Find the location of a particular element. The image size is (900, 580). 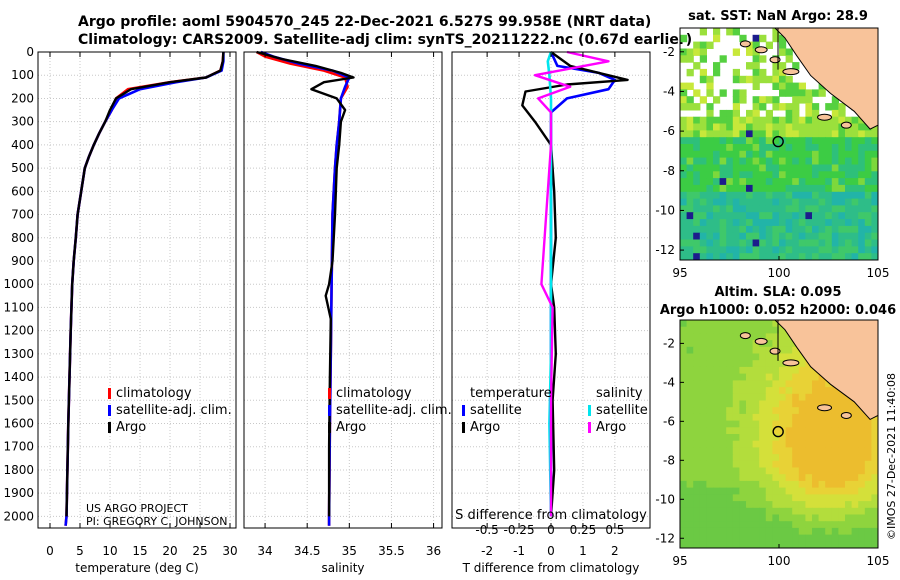

map_sla-ytick-label: -2 is located at coordinates (669, 343).